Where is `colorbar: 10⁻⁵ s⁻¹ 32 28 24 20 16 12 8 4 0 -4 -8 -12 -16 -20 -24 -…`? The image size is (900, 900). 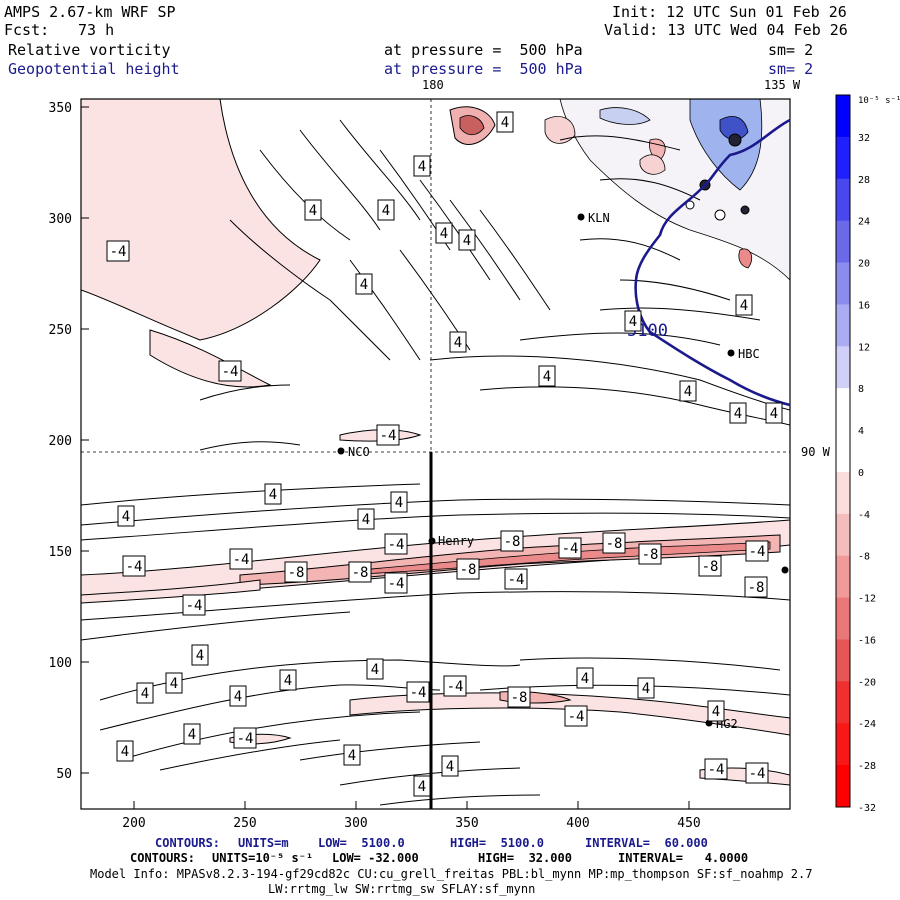
colorbar: 10⁻⁵ s⁻¹ 32 28 24 20 16 12 8 4 0 -4 -8 -12 -16 -20 -24 -… is located at coordinates (867, 454).